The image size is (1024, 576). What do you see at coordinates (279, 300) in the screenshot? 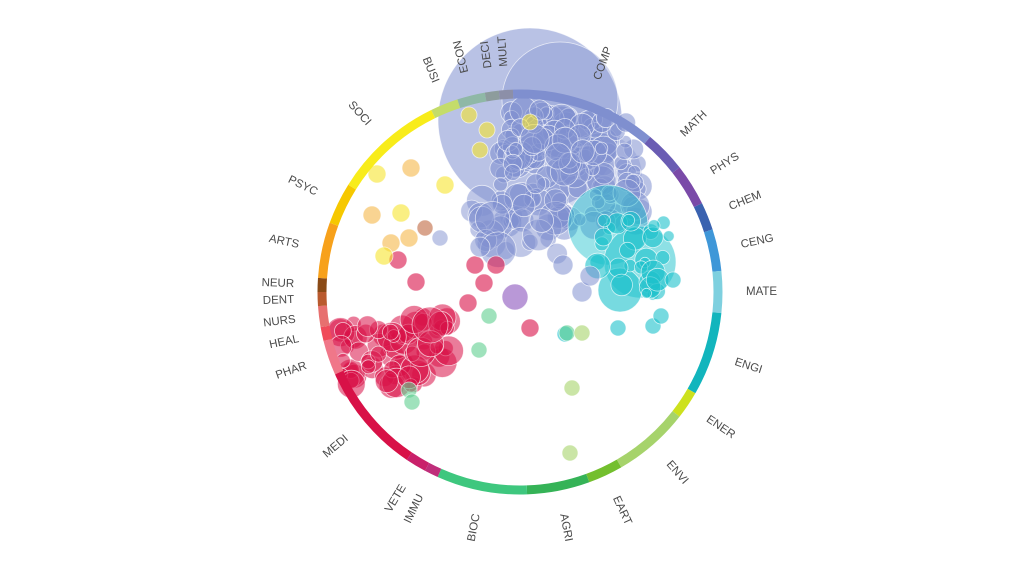
I see `subject-label-dent: DENT` at bounding box center [279, 300].